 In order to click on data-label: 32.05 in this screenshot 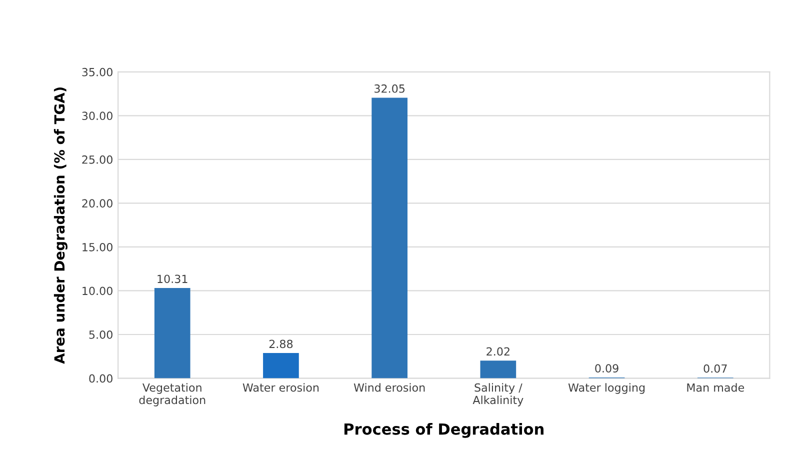, I will do `click(389, 88)`.